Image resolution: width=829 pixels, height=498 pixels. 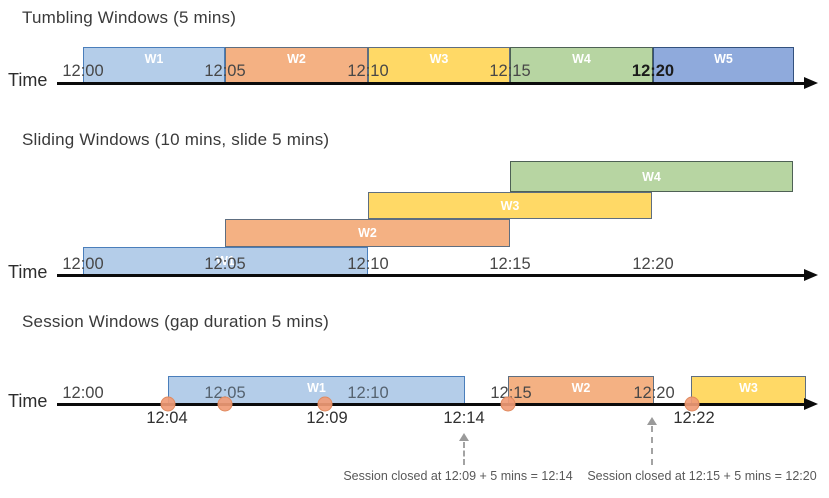 I want to click on tumbling-window-w3: W3, so click(x=439, y=65).